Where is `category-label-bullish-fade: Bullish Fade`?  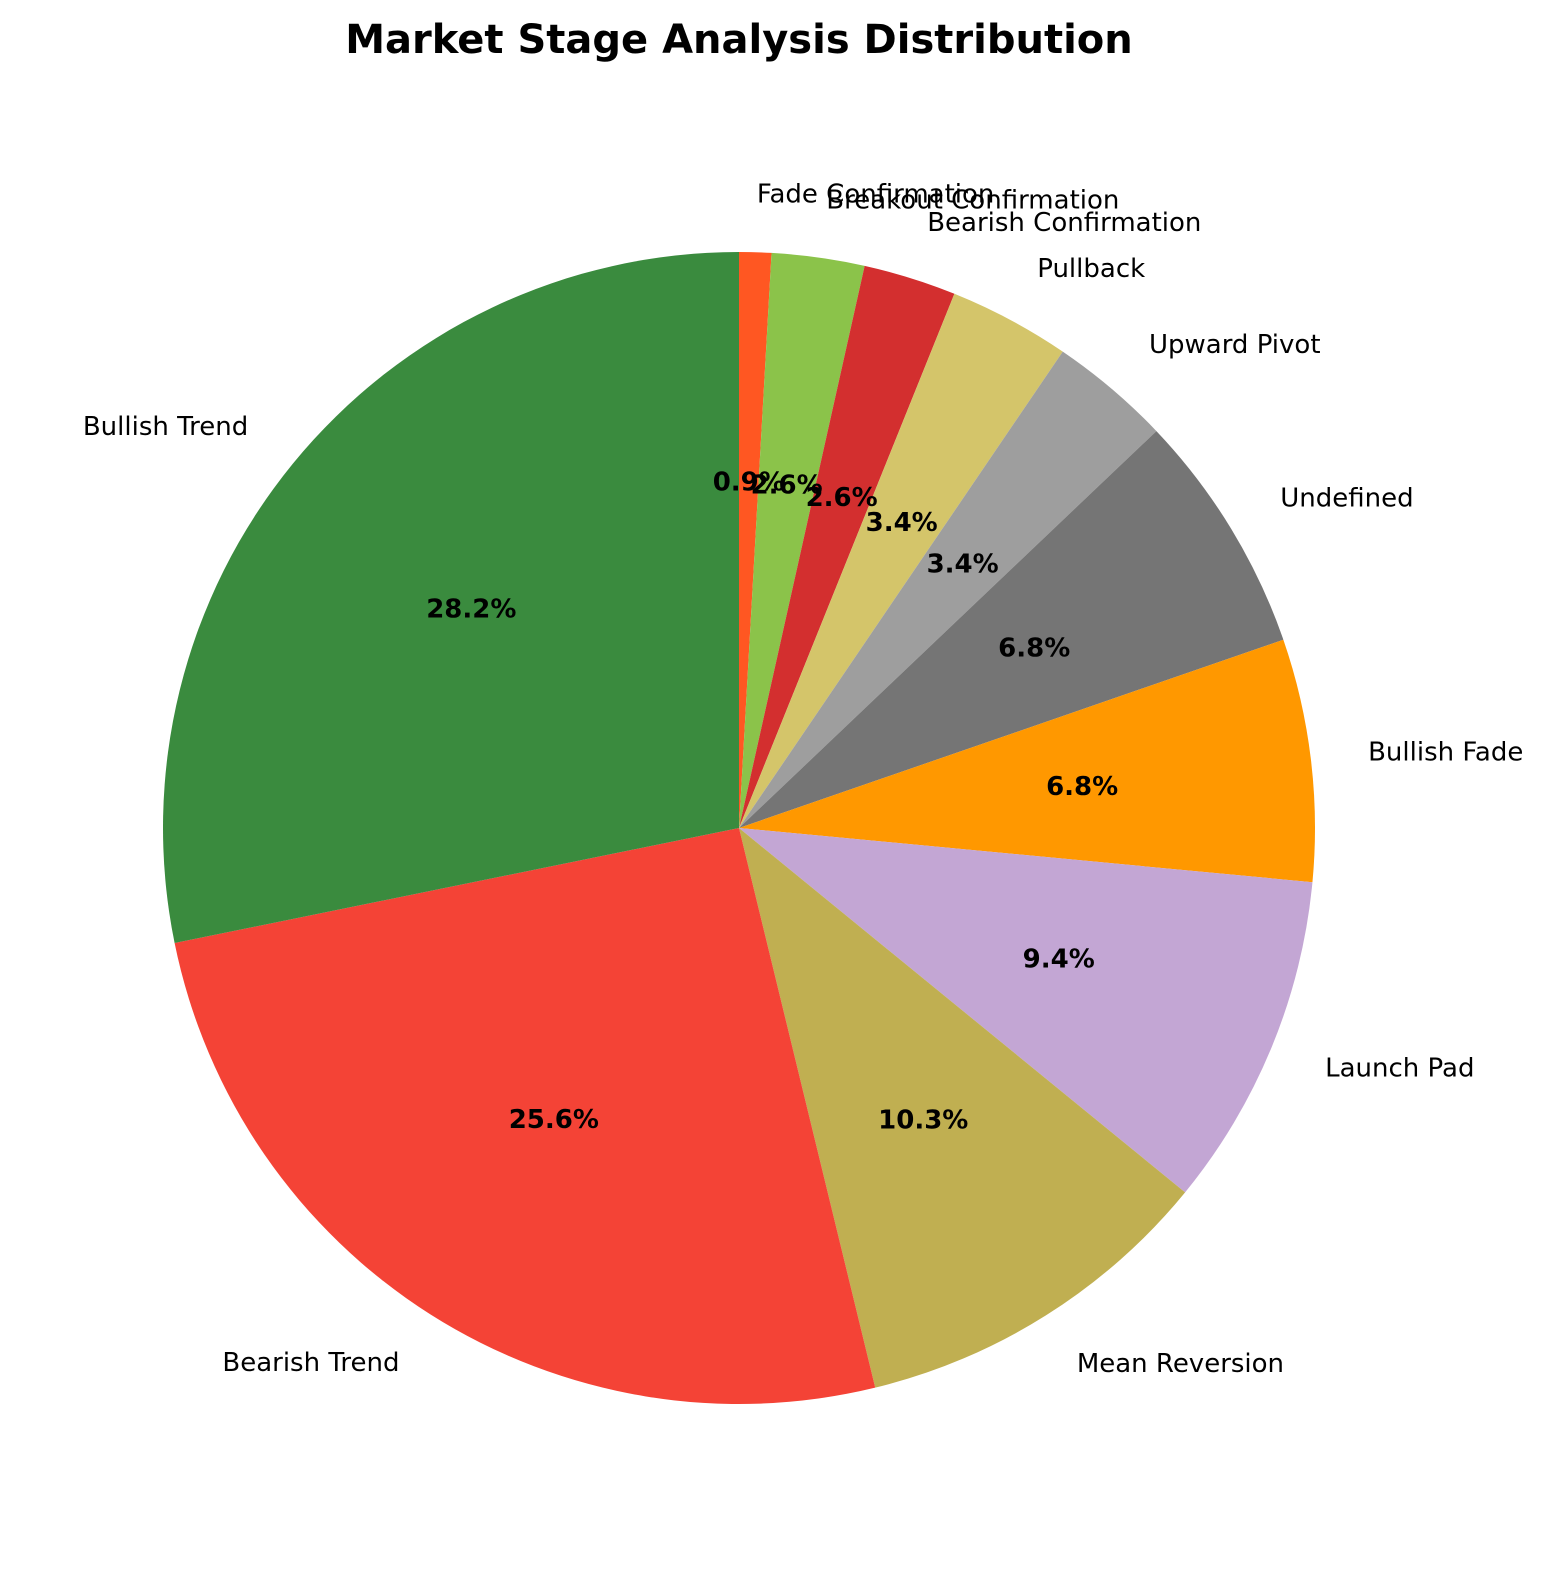
category-label-bullish-fade: Bullish Fade is located at coordinates (1445, 753).